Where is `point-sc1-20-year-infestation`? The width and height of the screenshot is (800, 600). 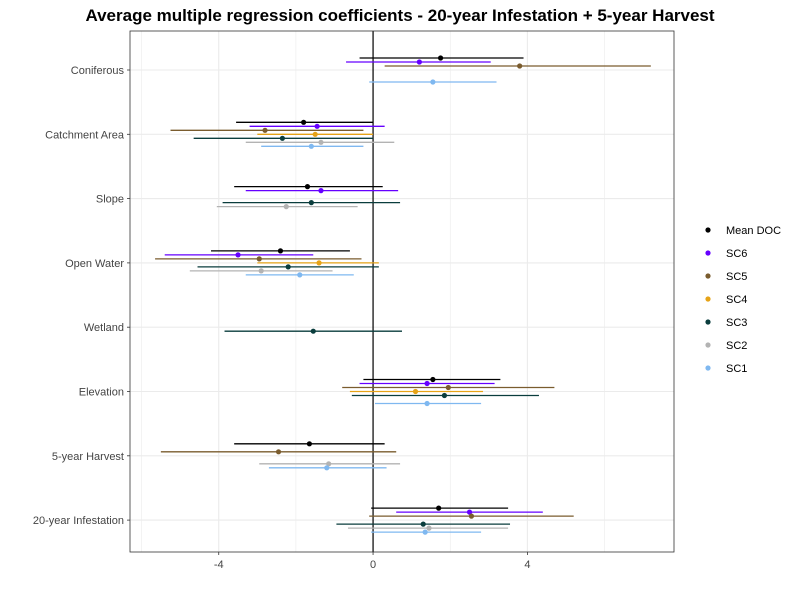
point-sc1-20-year-infestation is located at coordinates (425, 532).